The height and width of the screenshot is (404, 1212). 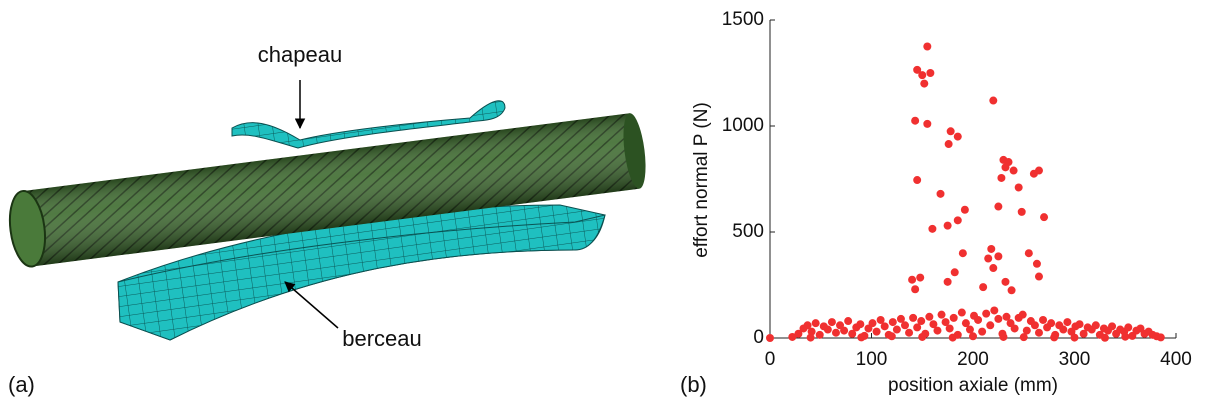 I want to click on y-tick-label: 0, so click(x=758, y=337).